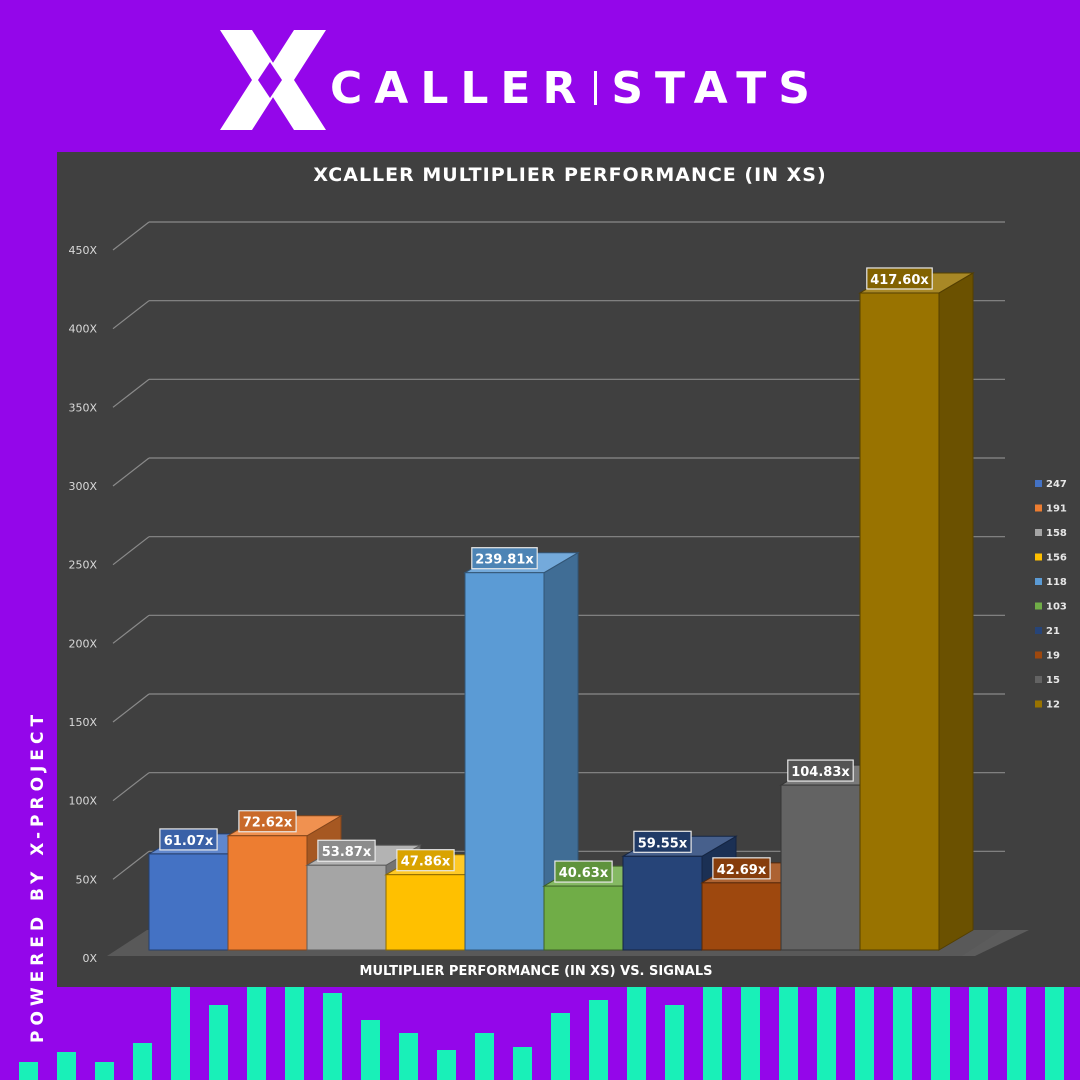  What do you see at coordinates (82, 643) in the screenshot?
I see `y-tick-label: 200X` at bounding box center [82, 643].